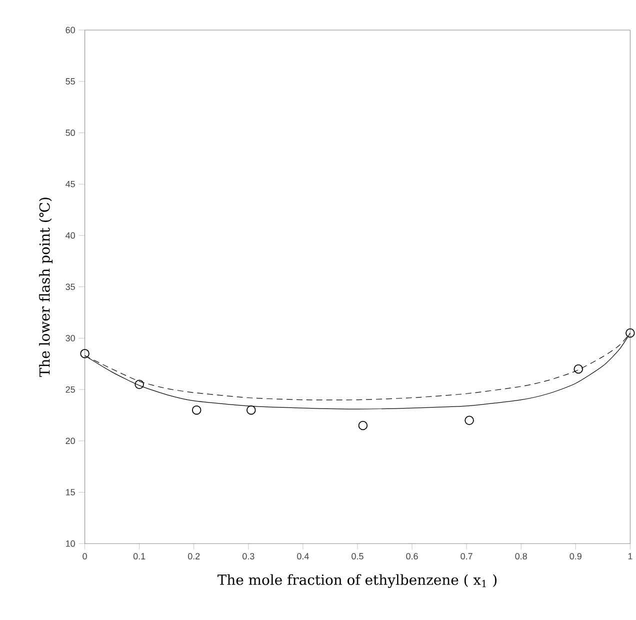  What do you see at coordinates (70, 389) in the screenshot?
I see `y-tick-label: 25` at bounding box center [70, 389].